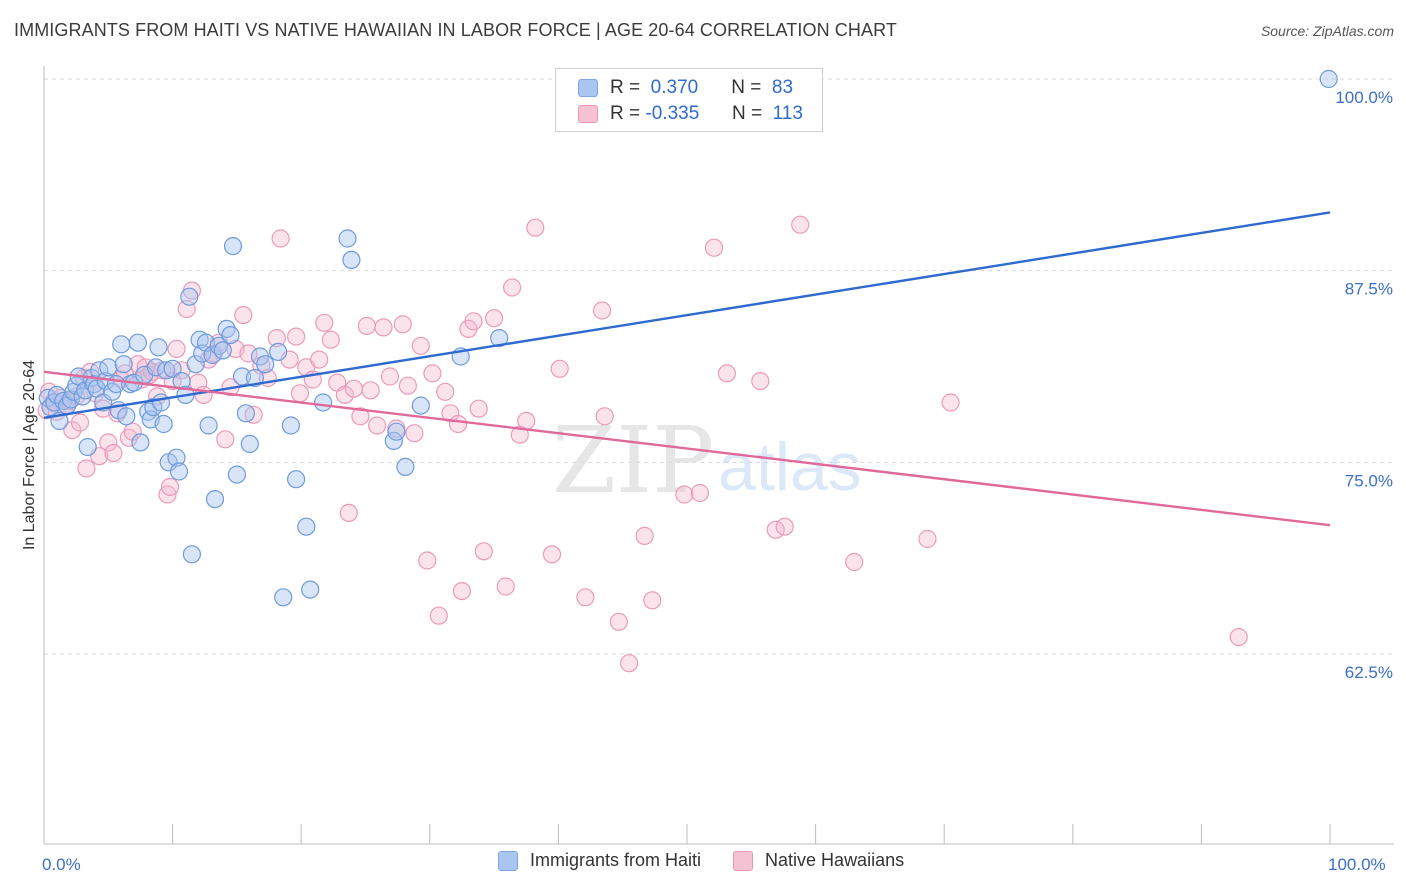 The image size is (1406, 892). I want to click on y-tick-label: 62.5%, so click(1369, 672).